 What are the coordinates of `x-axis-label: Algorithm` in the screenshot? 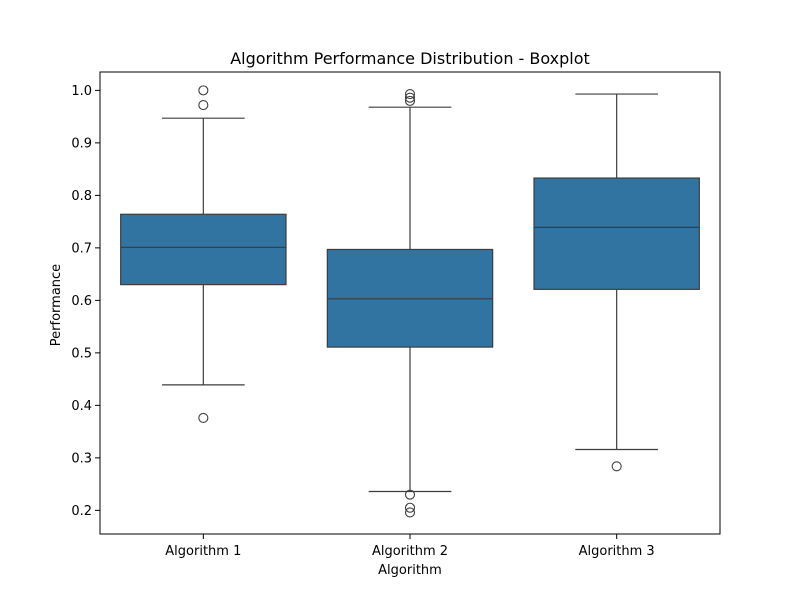 It's located at (410, 570).